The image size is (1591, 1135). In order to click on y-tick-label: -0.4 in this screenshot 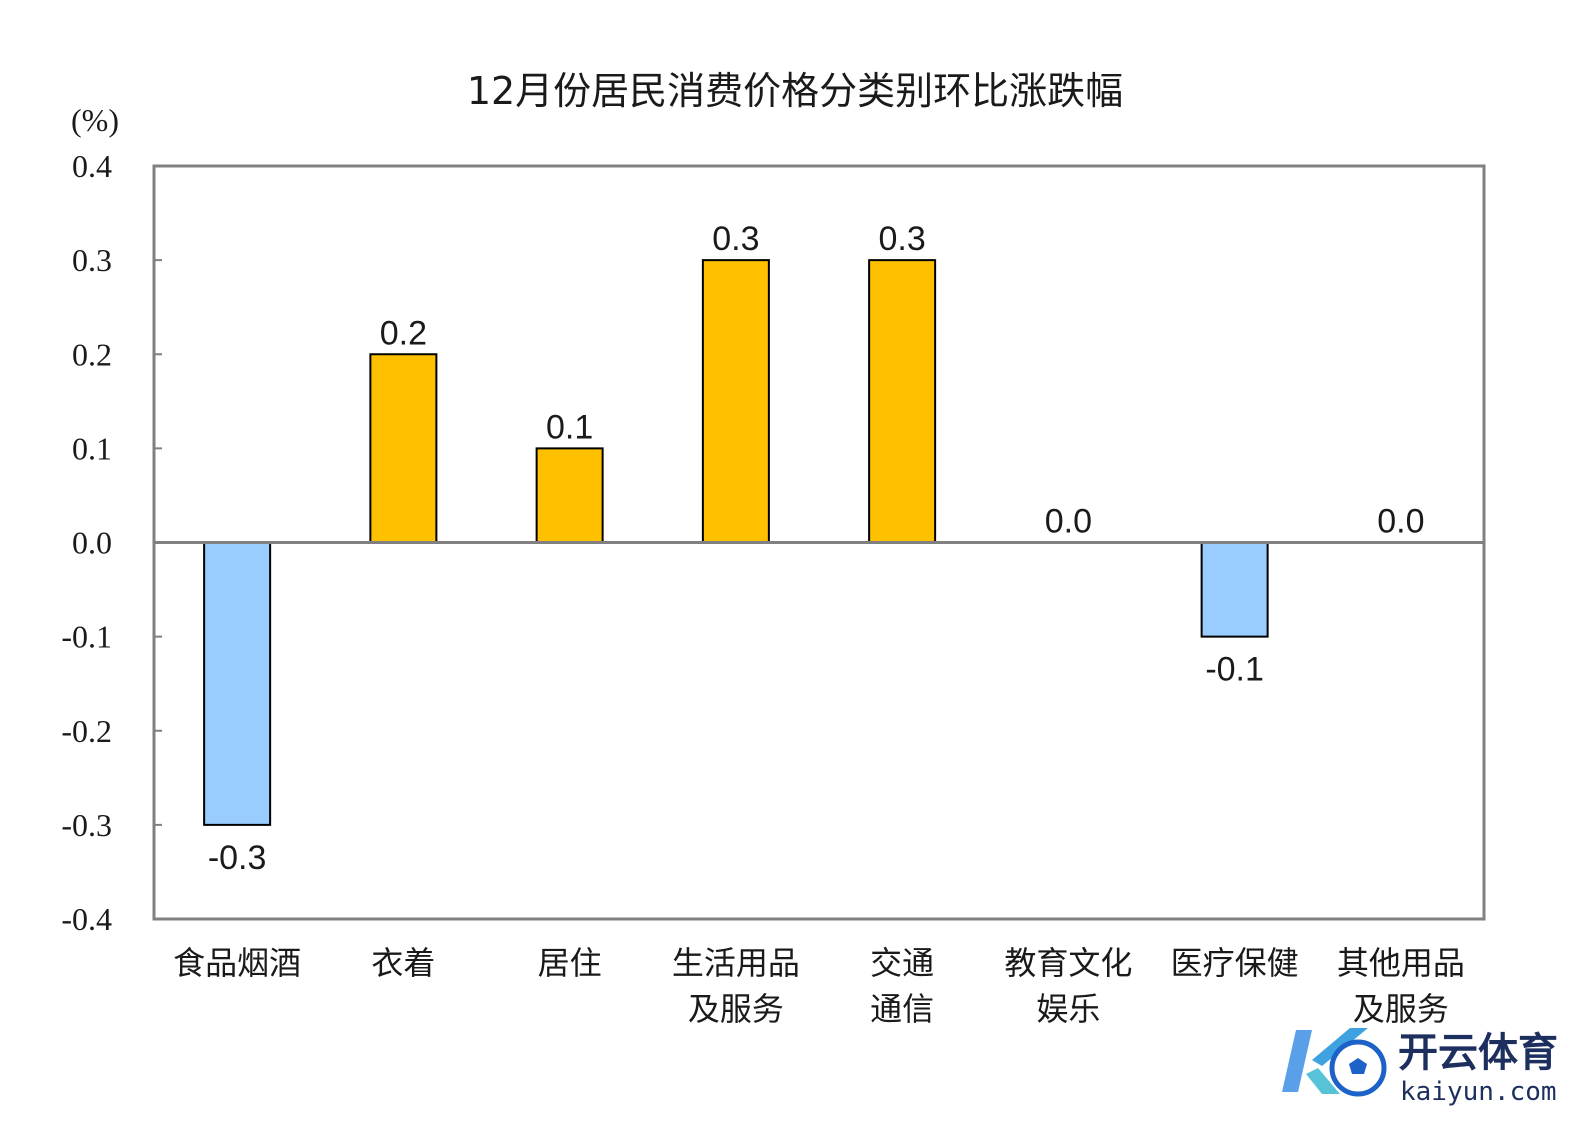, I will do `click(86, 919)`.